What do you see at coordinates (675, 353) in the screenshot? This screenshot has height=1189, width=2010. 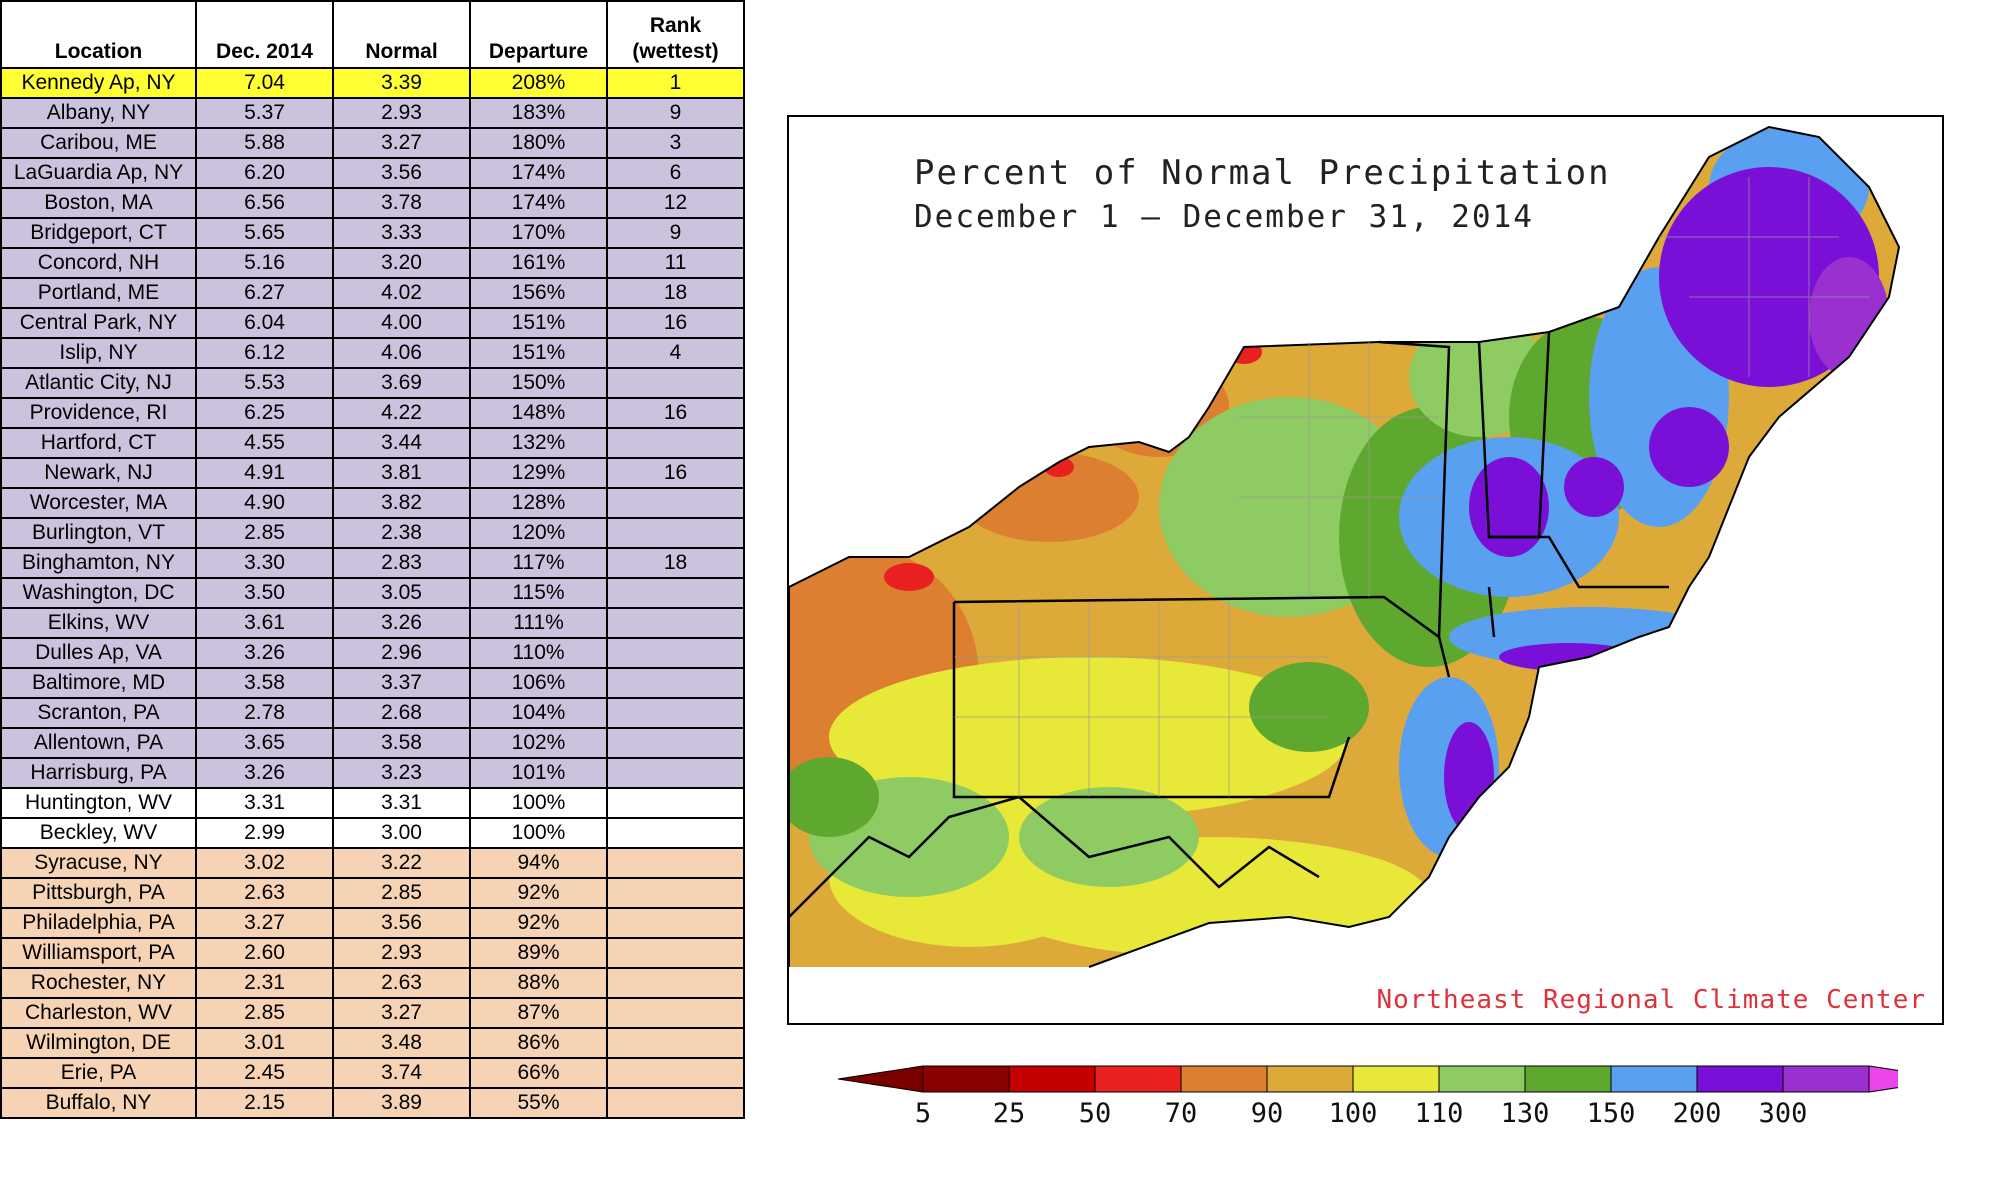 I see `cell-rank: 4` at bounding box center [675, 353].